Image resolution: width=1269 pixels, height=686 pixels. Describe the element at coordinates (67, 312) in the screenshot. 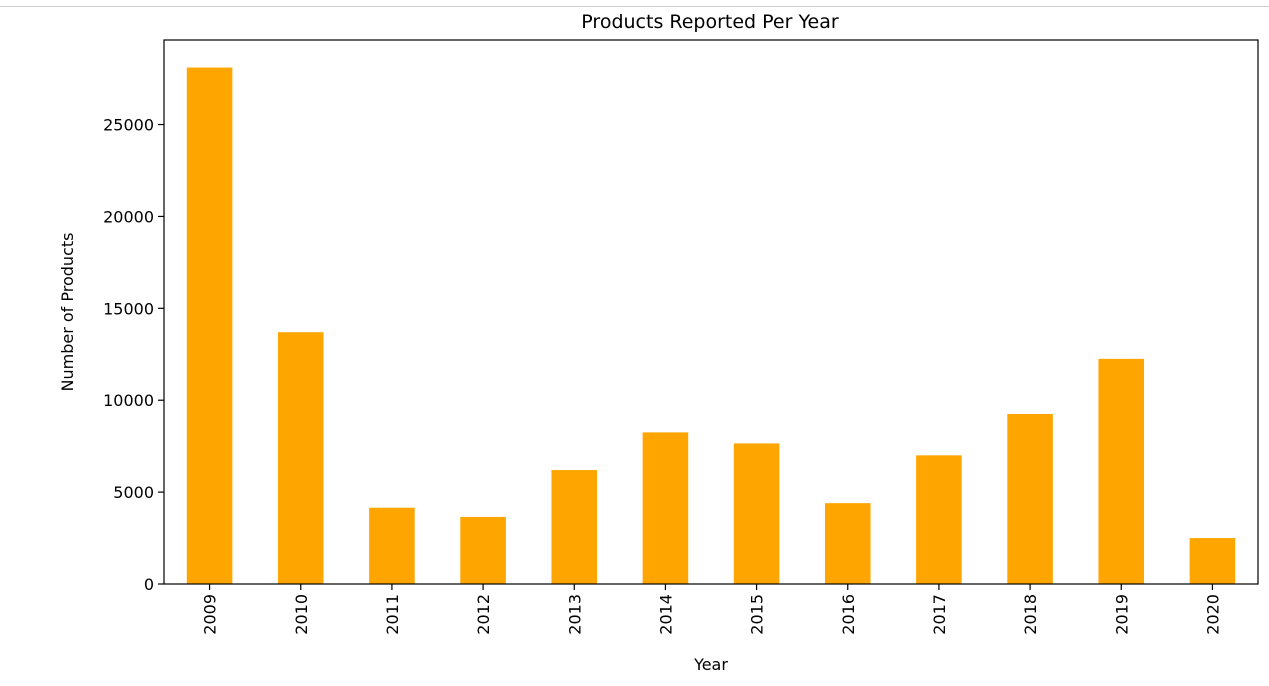

I see `y-axis-label: Number of Products` at that location.